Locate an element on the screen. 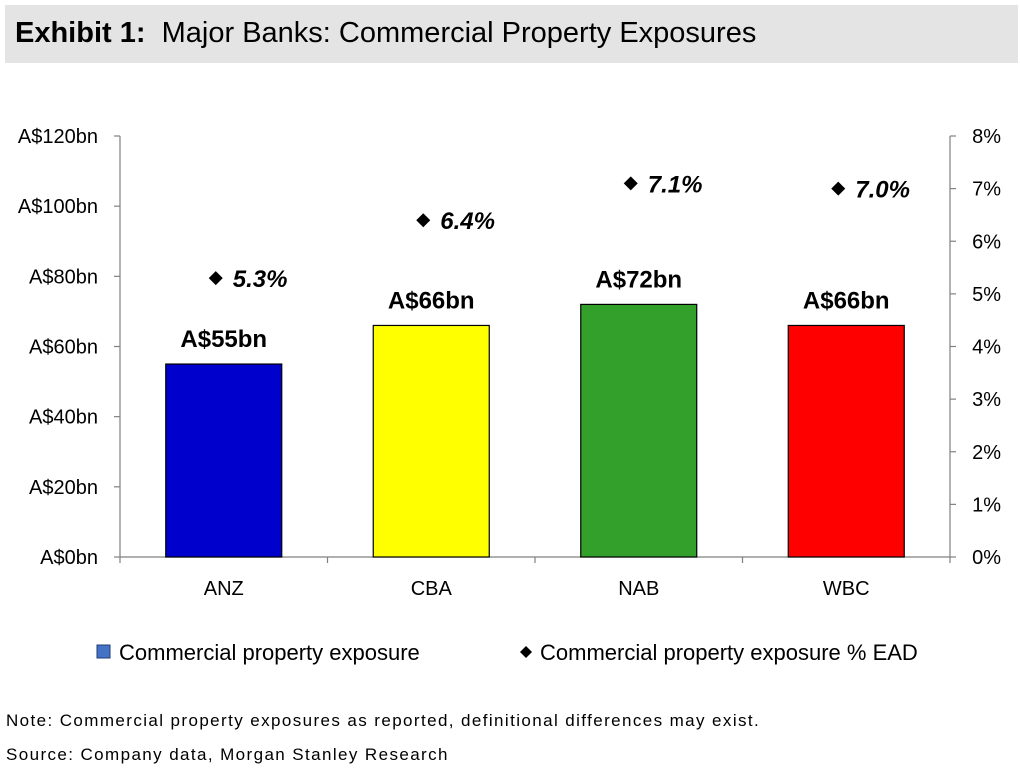  y-right-tick-label: 4% is located at coordinates (986, 348).